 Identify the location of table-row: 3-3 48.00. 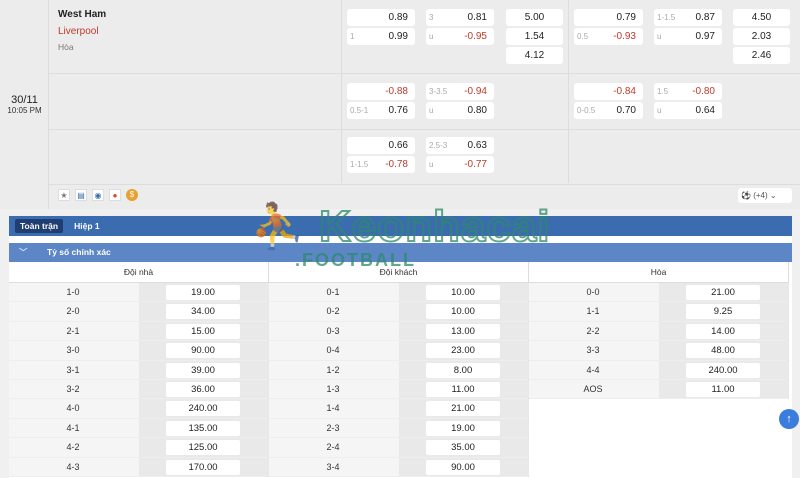
(659, 351).